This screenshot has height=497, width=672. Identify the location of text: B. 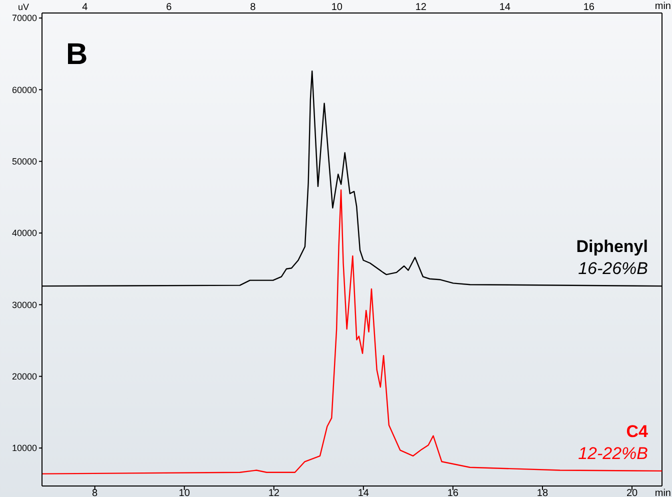
(77, 54).